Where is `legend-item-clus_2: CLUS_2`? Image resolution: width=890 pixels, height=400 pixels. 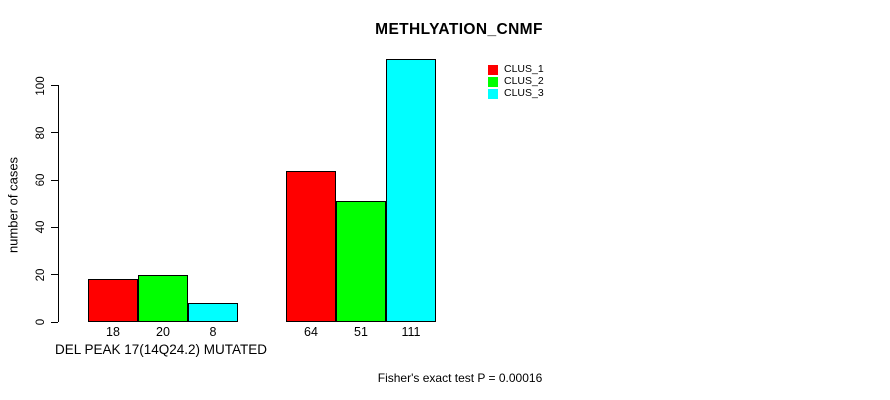 legend-item-clus_2: CLUS_2 is located at coordinates (516, 81).